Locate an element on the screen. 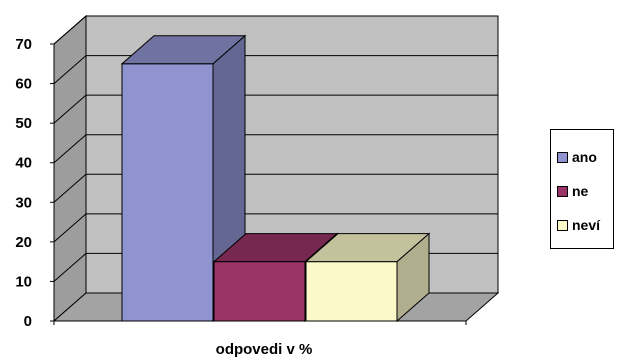  bar-front-ano is located at coordinates (167, 192).